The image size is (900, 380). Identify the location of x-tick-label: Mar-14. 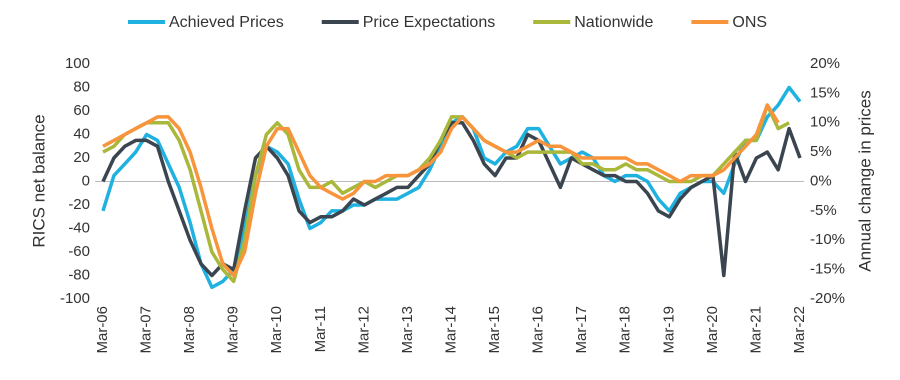
(450, 330).